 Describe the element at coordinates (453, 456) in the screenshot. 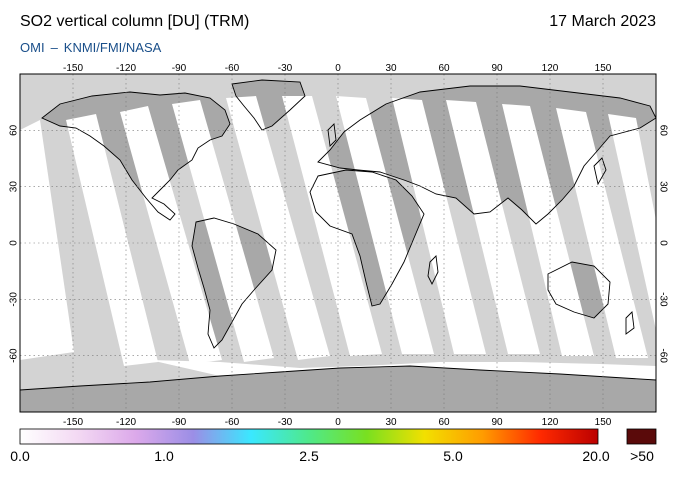

I see `colorbar-label: 5.0` at that location.